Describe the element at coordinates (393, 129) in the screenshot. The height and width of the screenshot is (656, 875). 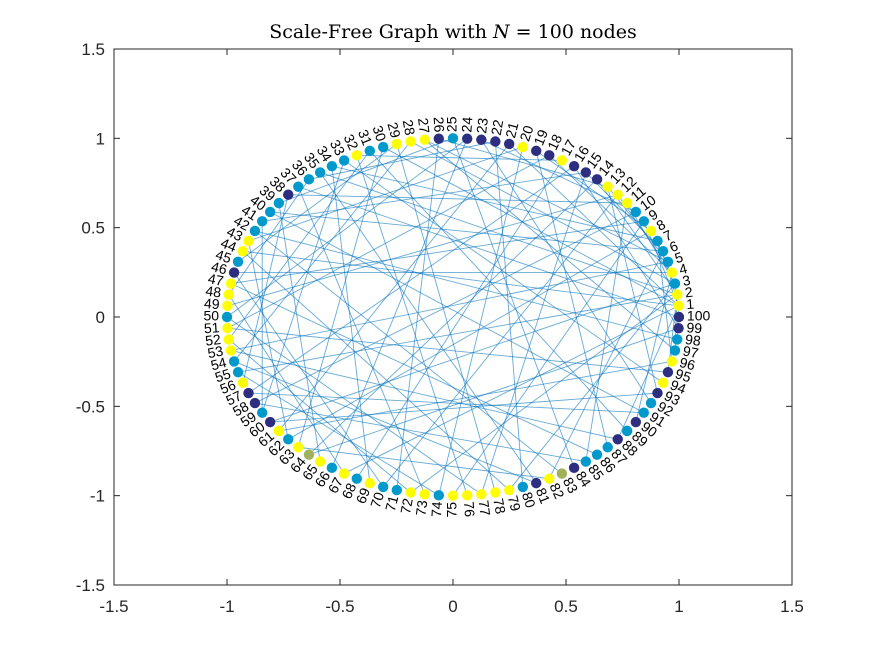
I see `node-label: 29` at that location.